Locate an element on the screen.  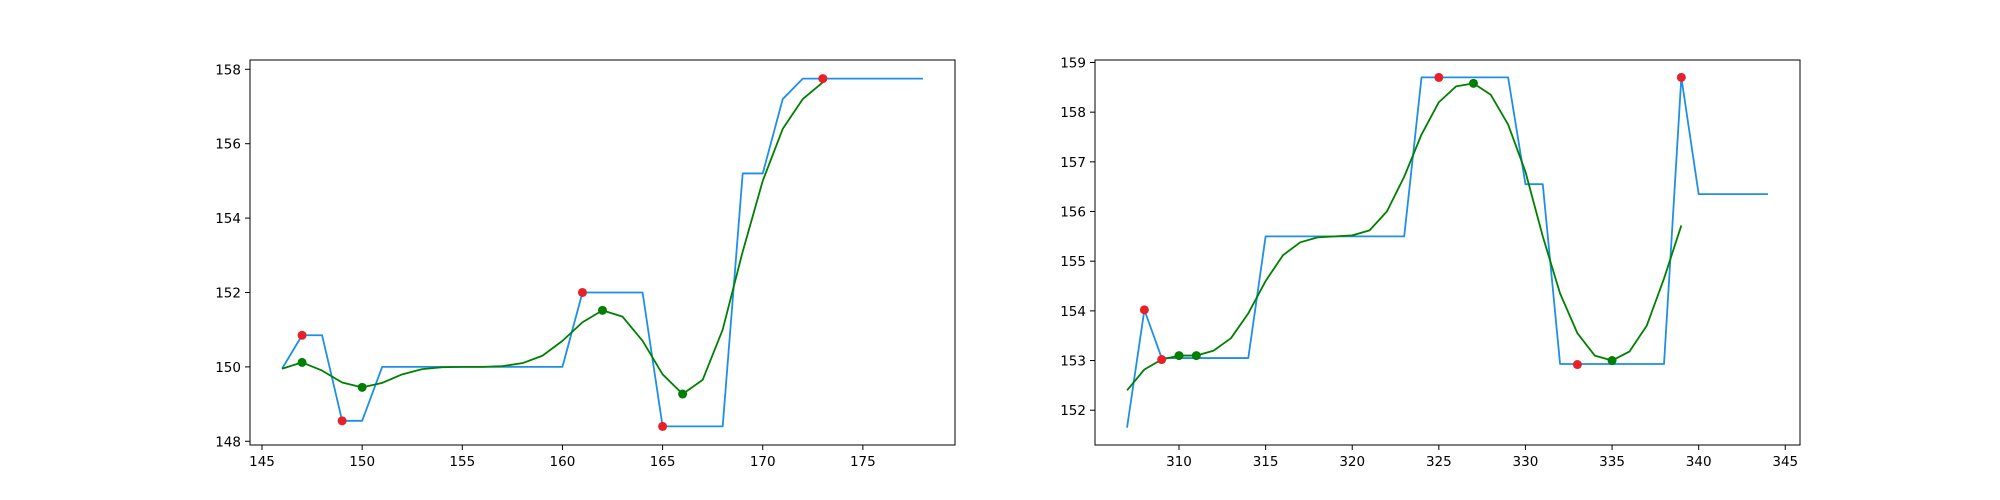
x-tick-label-0-5: 170 is located at coordinates (763, 462).